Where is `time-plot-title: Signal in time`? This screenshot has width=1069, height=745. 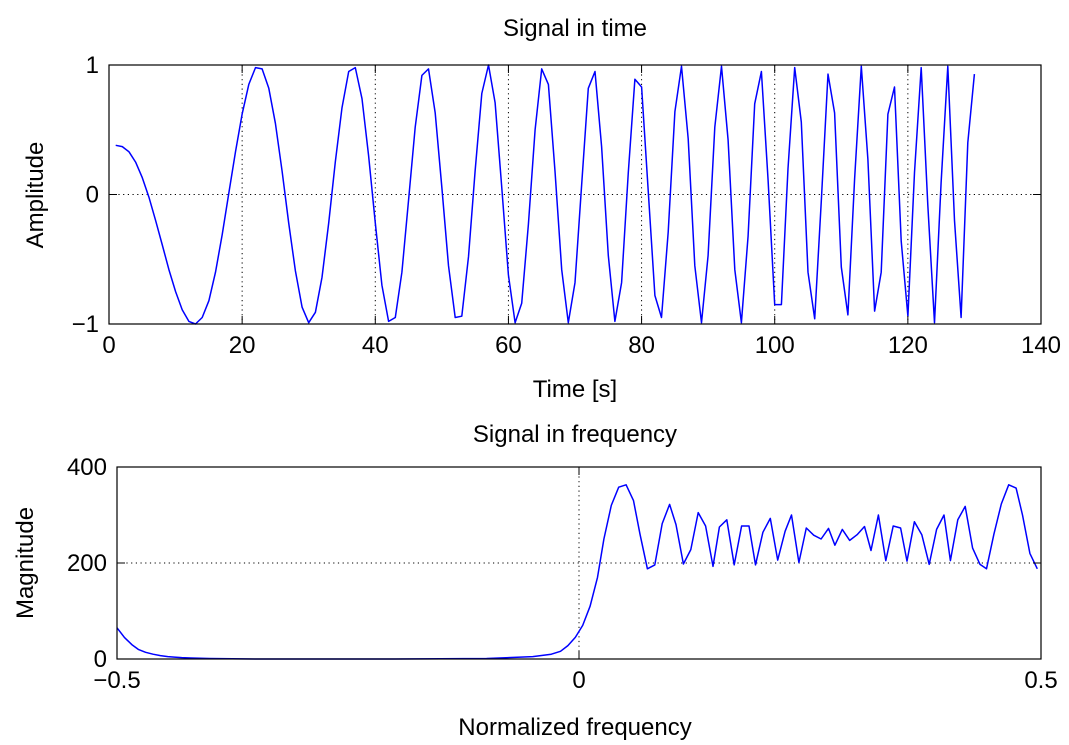 time-plot-title: Signal in time is located at coordinates (575, 28).